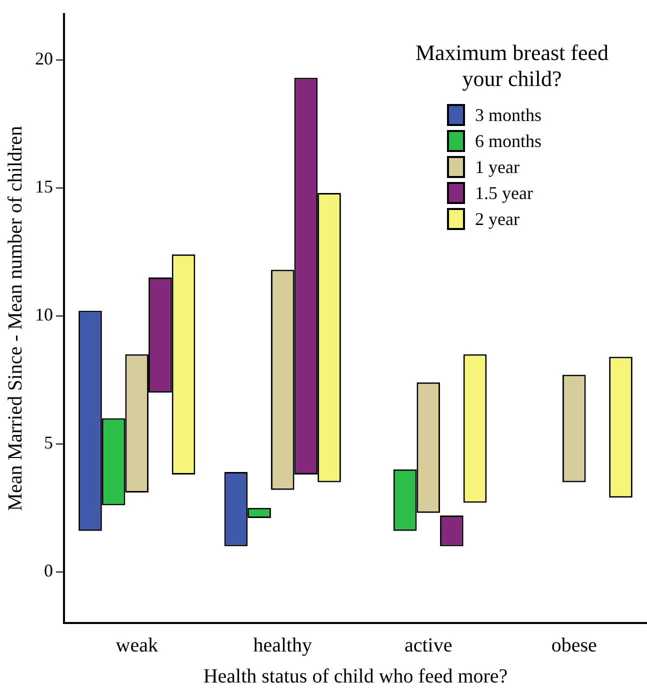  I want to click on legend-label: 1 year, so click(497, 167).